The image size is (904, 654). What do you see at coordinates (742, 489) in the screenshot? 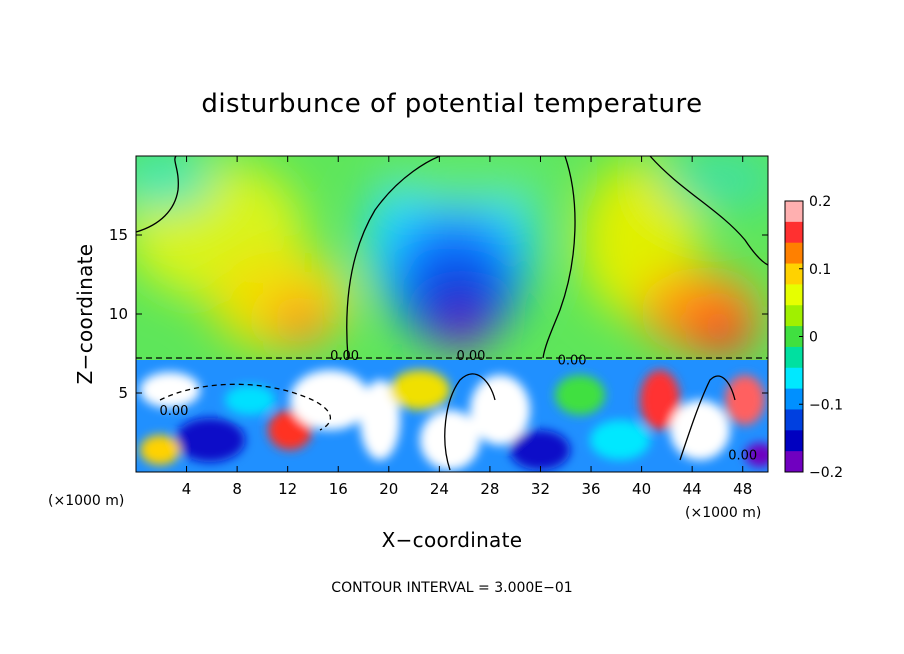
I see `x-tick-label: 48` at bounding box center [742, 489].